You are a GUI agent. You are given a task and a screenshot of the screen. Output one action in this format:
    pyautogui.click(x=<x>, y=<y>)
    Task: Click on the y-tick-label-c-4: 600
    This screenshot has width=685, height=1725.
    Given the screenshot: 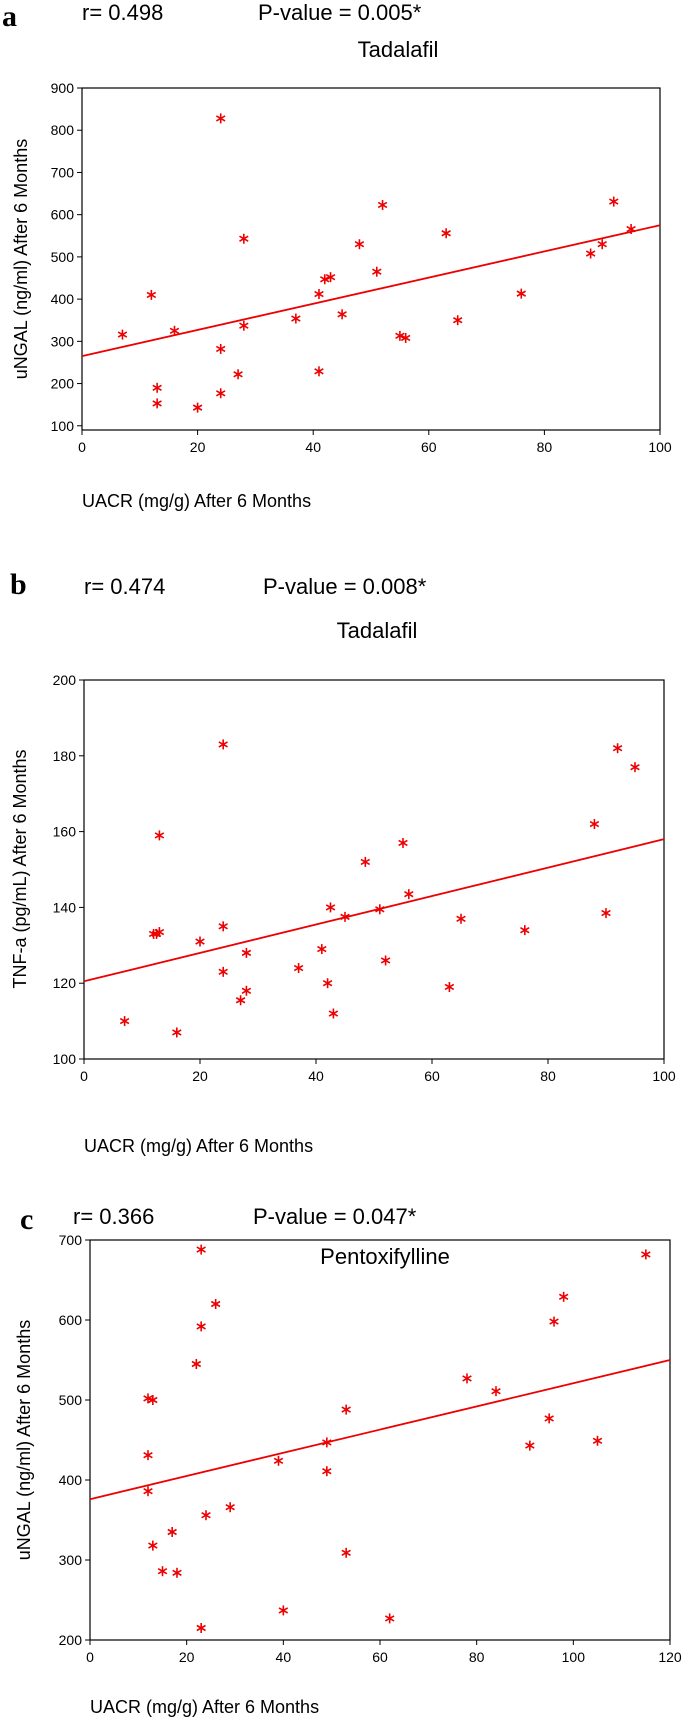 What is the action you would take?
    pyautogui.click(x=71, y=1320)
    